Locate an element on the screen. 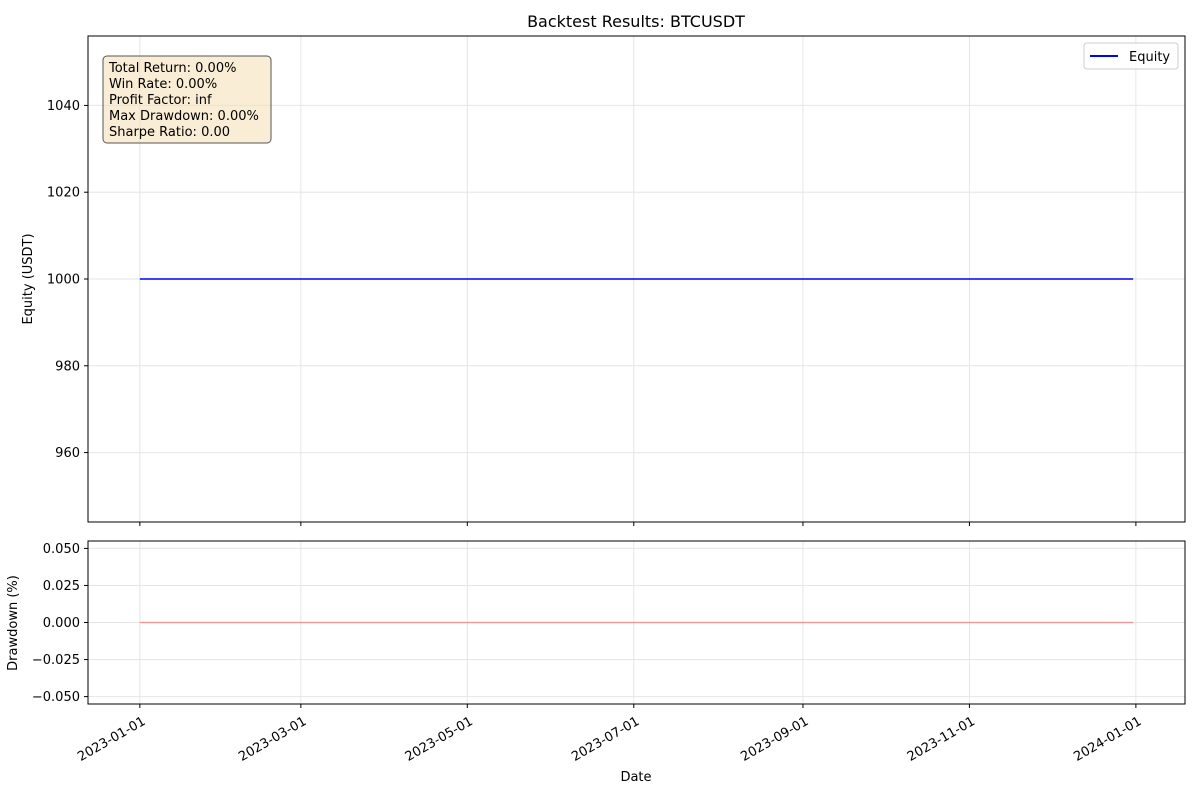 The image size is (1200, 800). chart-title: Backtest Results: BTCUSDT is located at coordinates (636, 21).